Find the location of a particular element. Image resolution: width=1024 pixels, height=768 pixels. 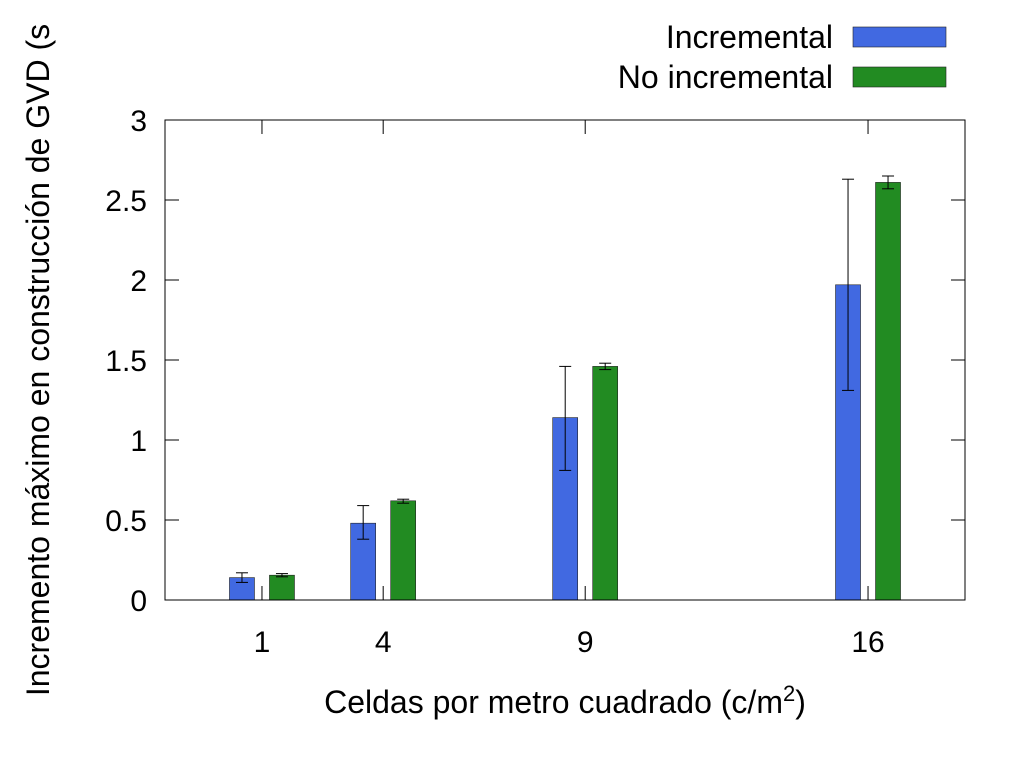

x-axis-title: Celdas por metro cuadrado (c/m2) is located at coordinates (565, 700).